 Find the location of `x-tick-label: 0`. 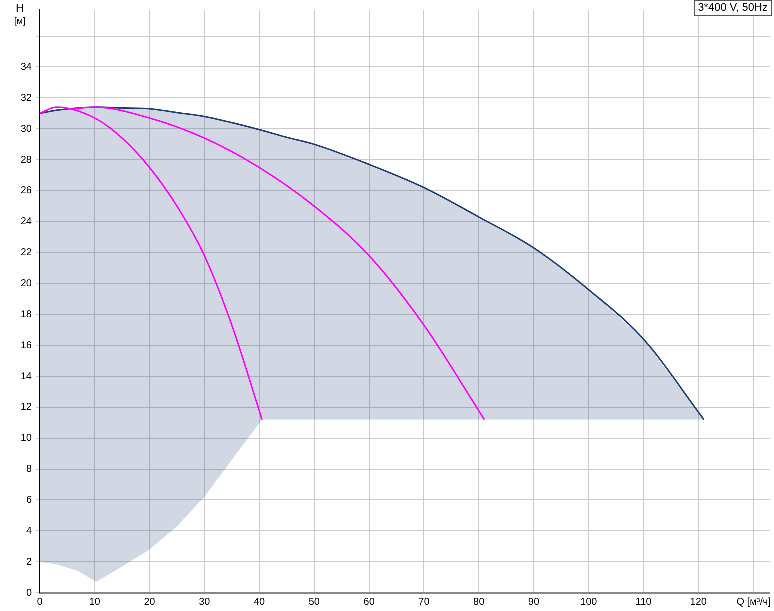

x-tick-label: 0 is located at coordinates (40, 602).